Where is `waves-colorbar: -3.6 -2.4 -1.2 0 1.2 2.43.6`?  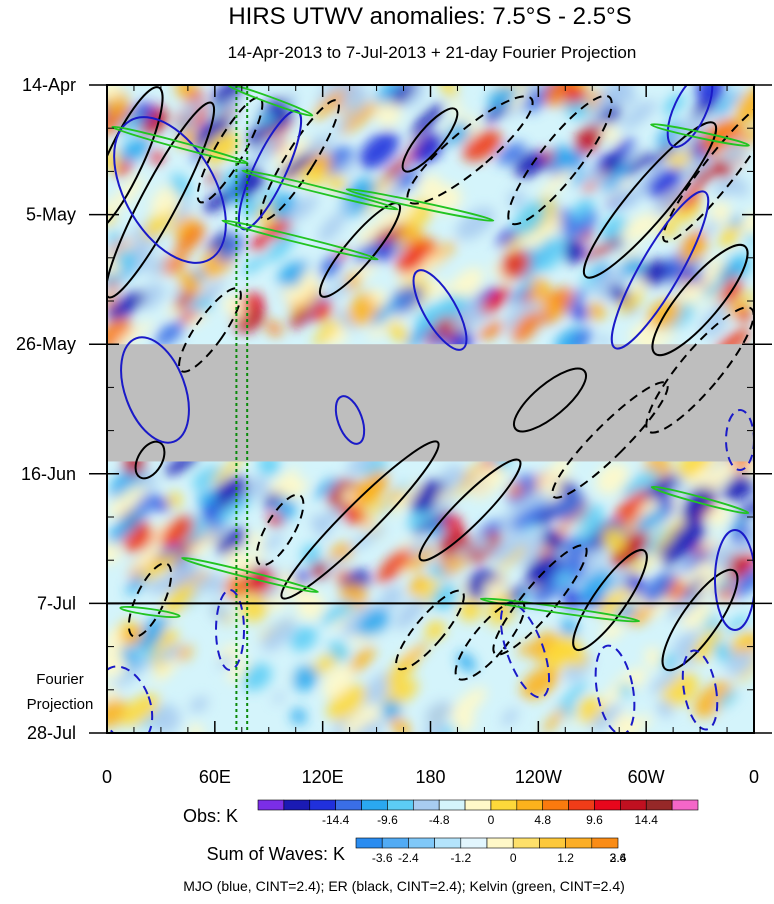 waves-colorbar: -3.6 -2.4 -1.2 0 1.2 2.43.6 is located at coordinates (491, 851).